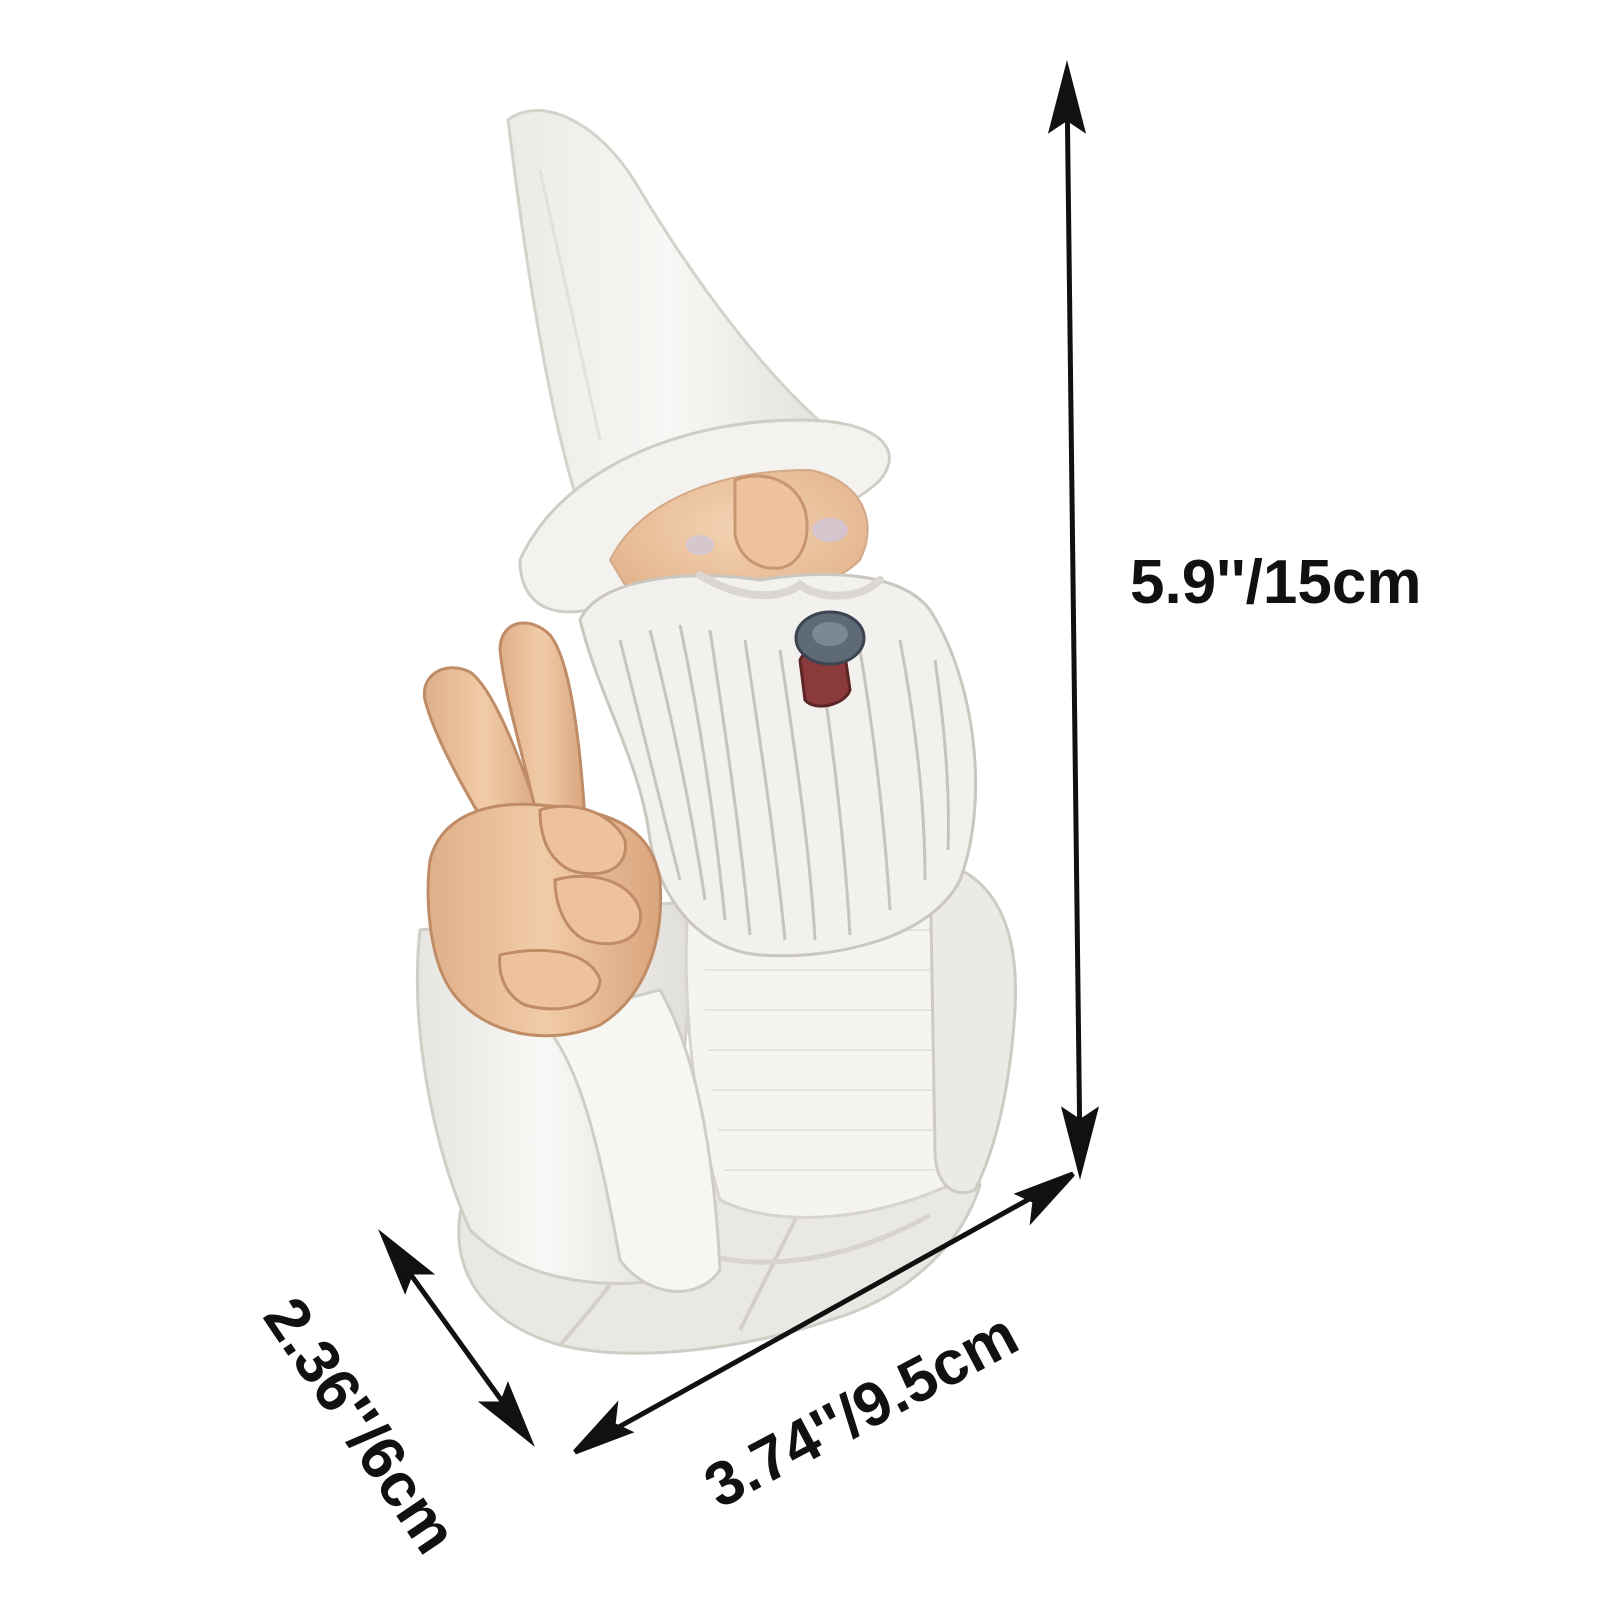 This screenshot has height=1600, width=1600. I want to click on depth-arrow, so click(456, 1338).